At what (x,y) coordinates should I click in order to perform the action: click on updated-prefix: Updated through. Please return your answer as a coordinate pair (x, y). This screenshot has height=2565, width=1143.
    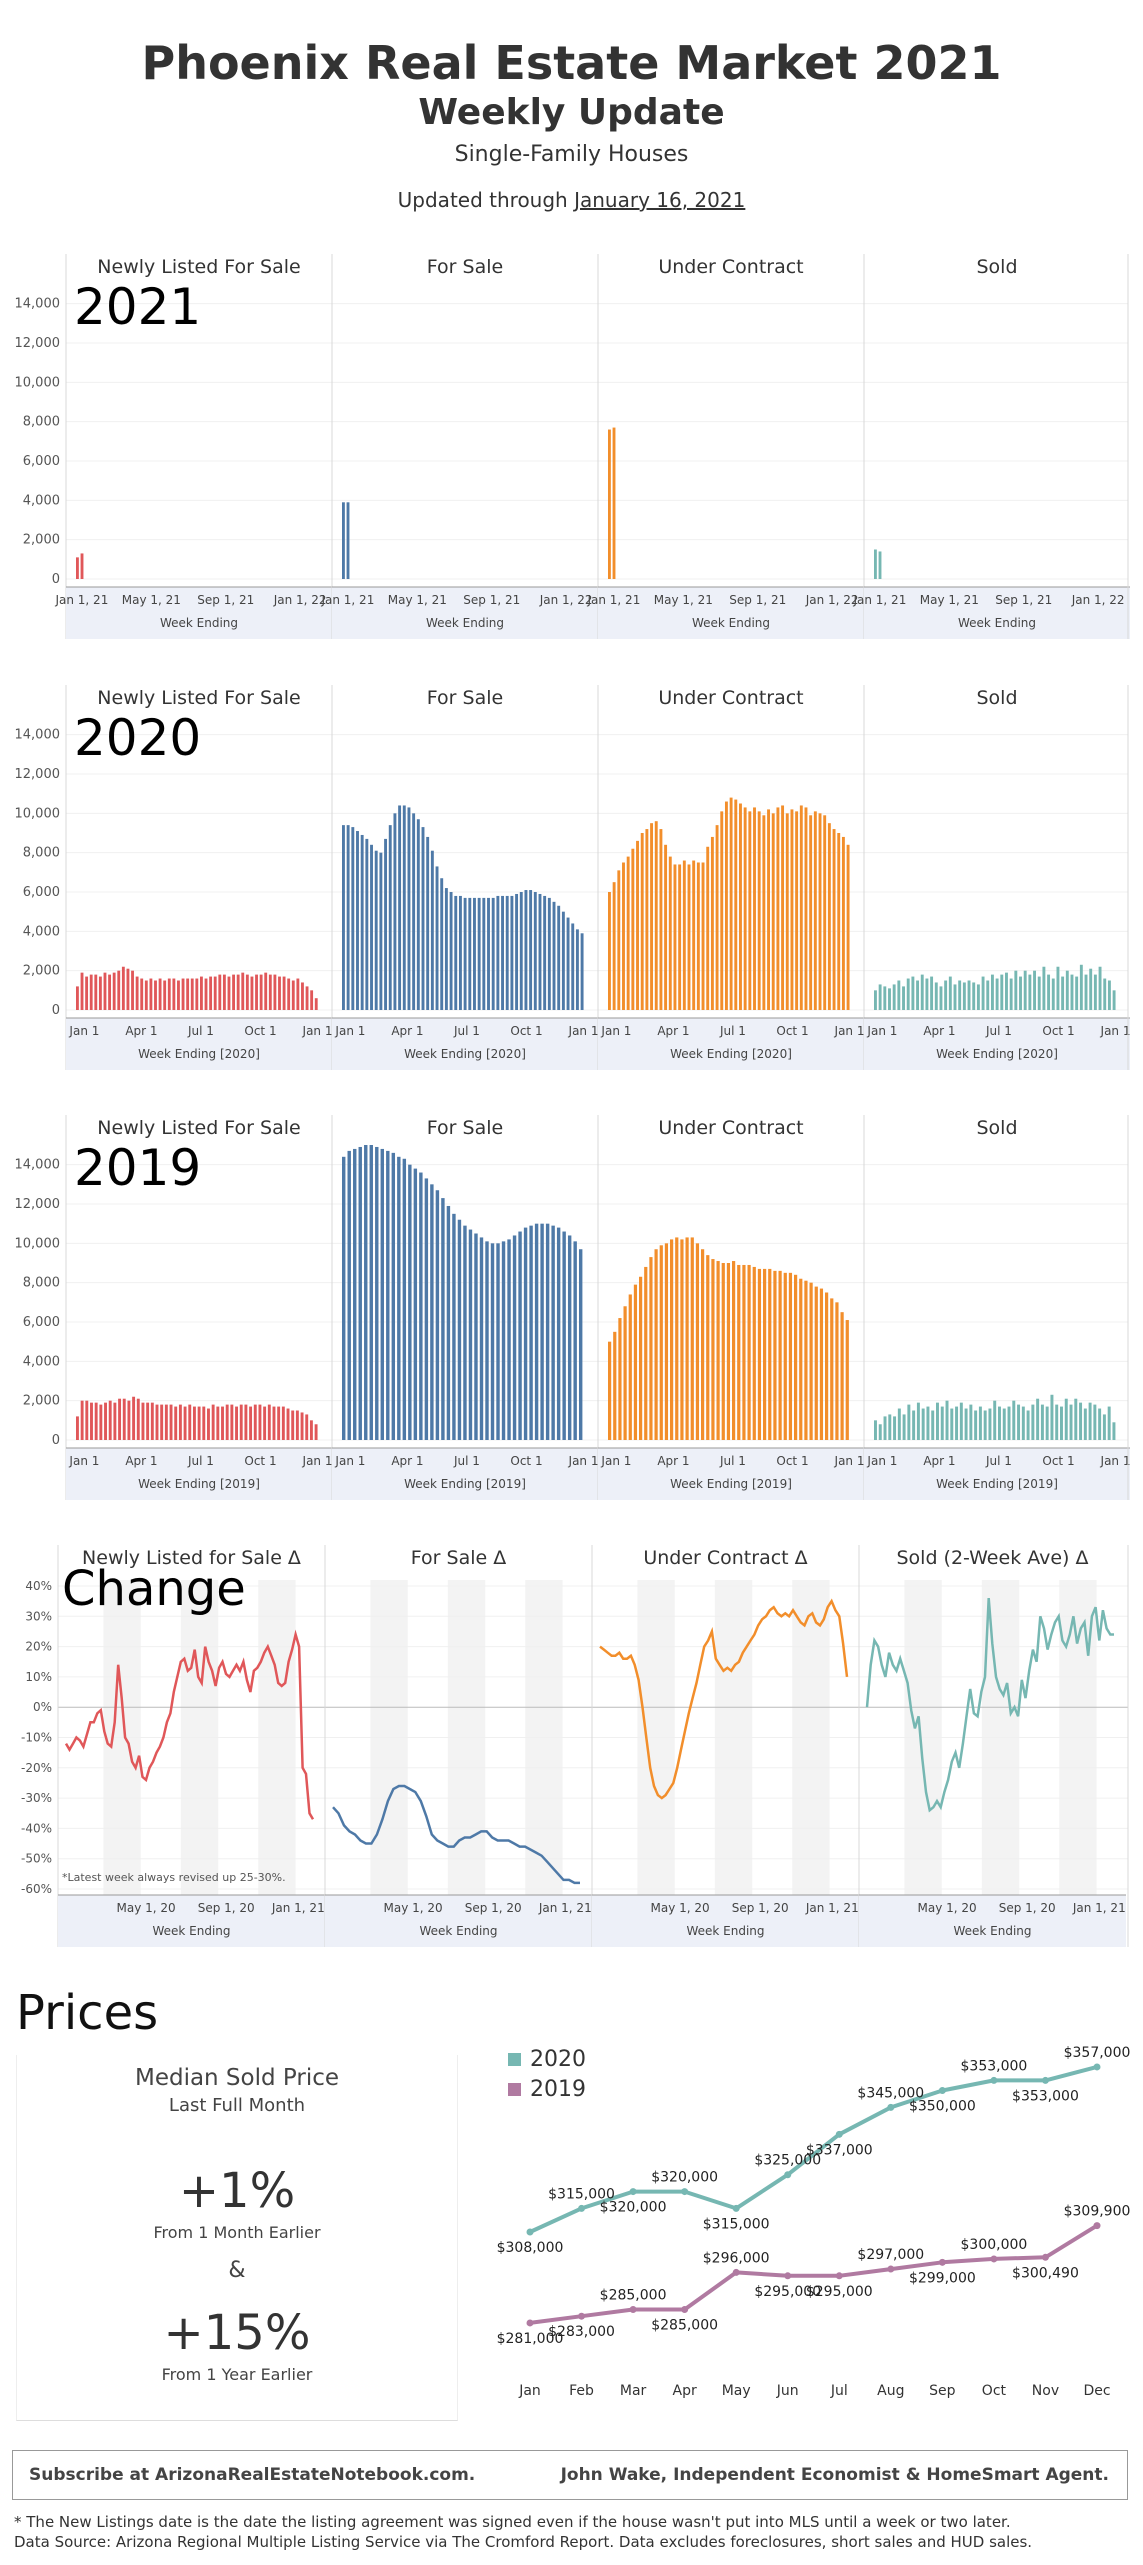
    Looking at the image, I should click on (482, 200).